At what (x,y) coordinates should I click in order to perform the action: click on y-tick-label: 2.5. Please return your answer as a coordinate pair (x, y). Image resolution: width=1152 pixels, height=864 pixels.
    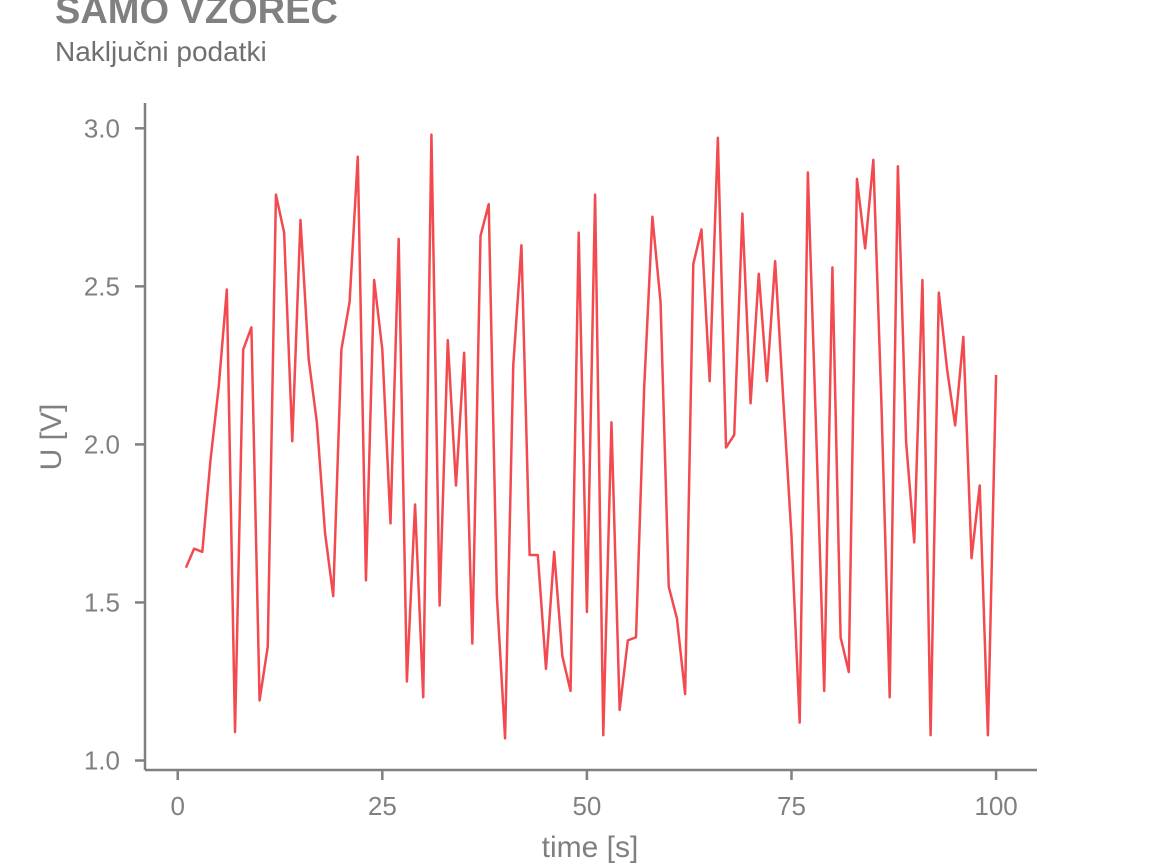
    Looking at the image, I should click on (102, 286).